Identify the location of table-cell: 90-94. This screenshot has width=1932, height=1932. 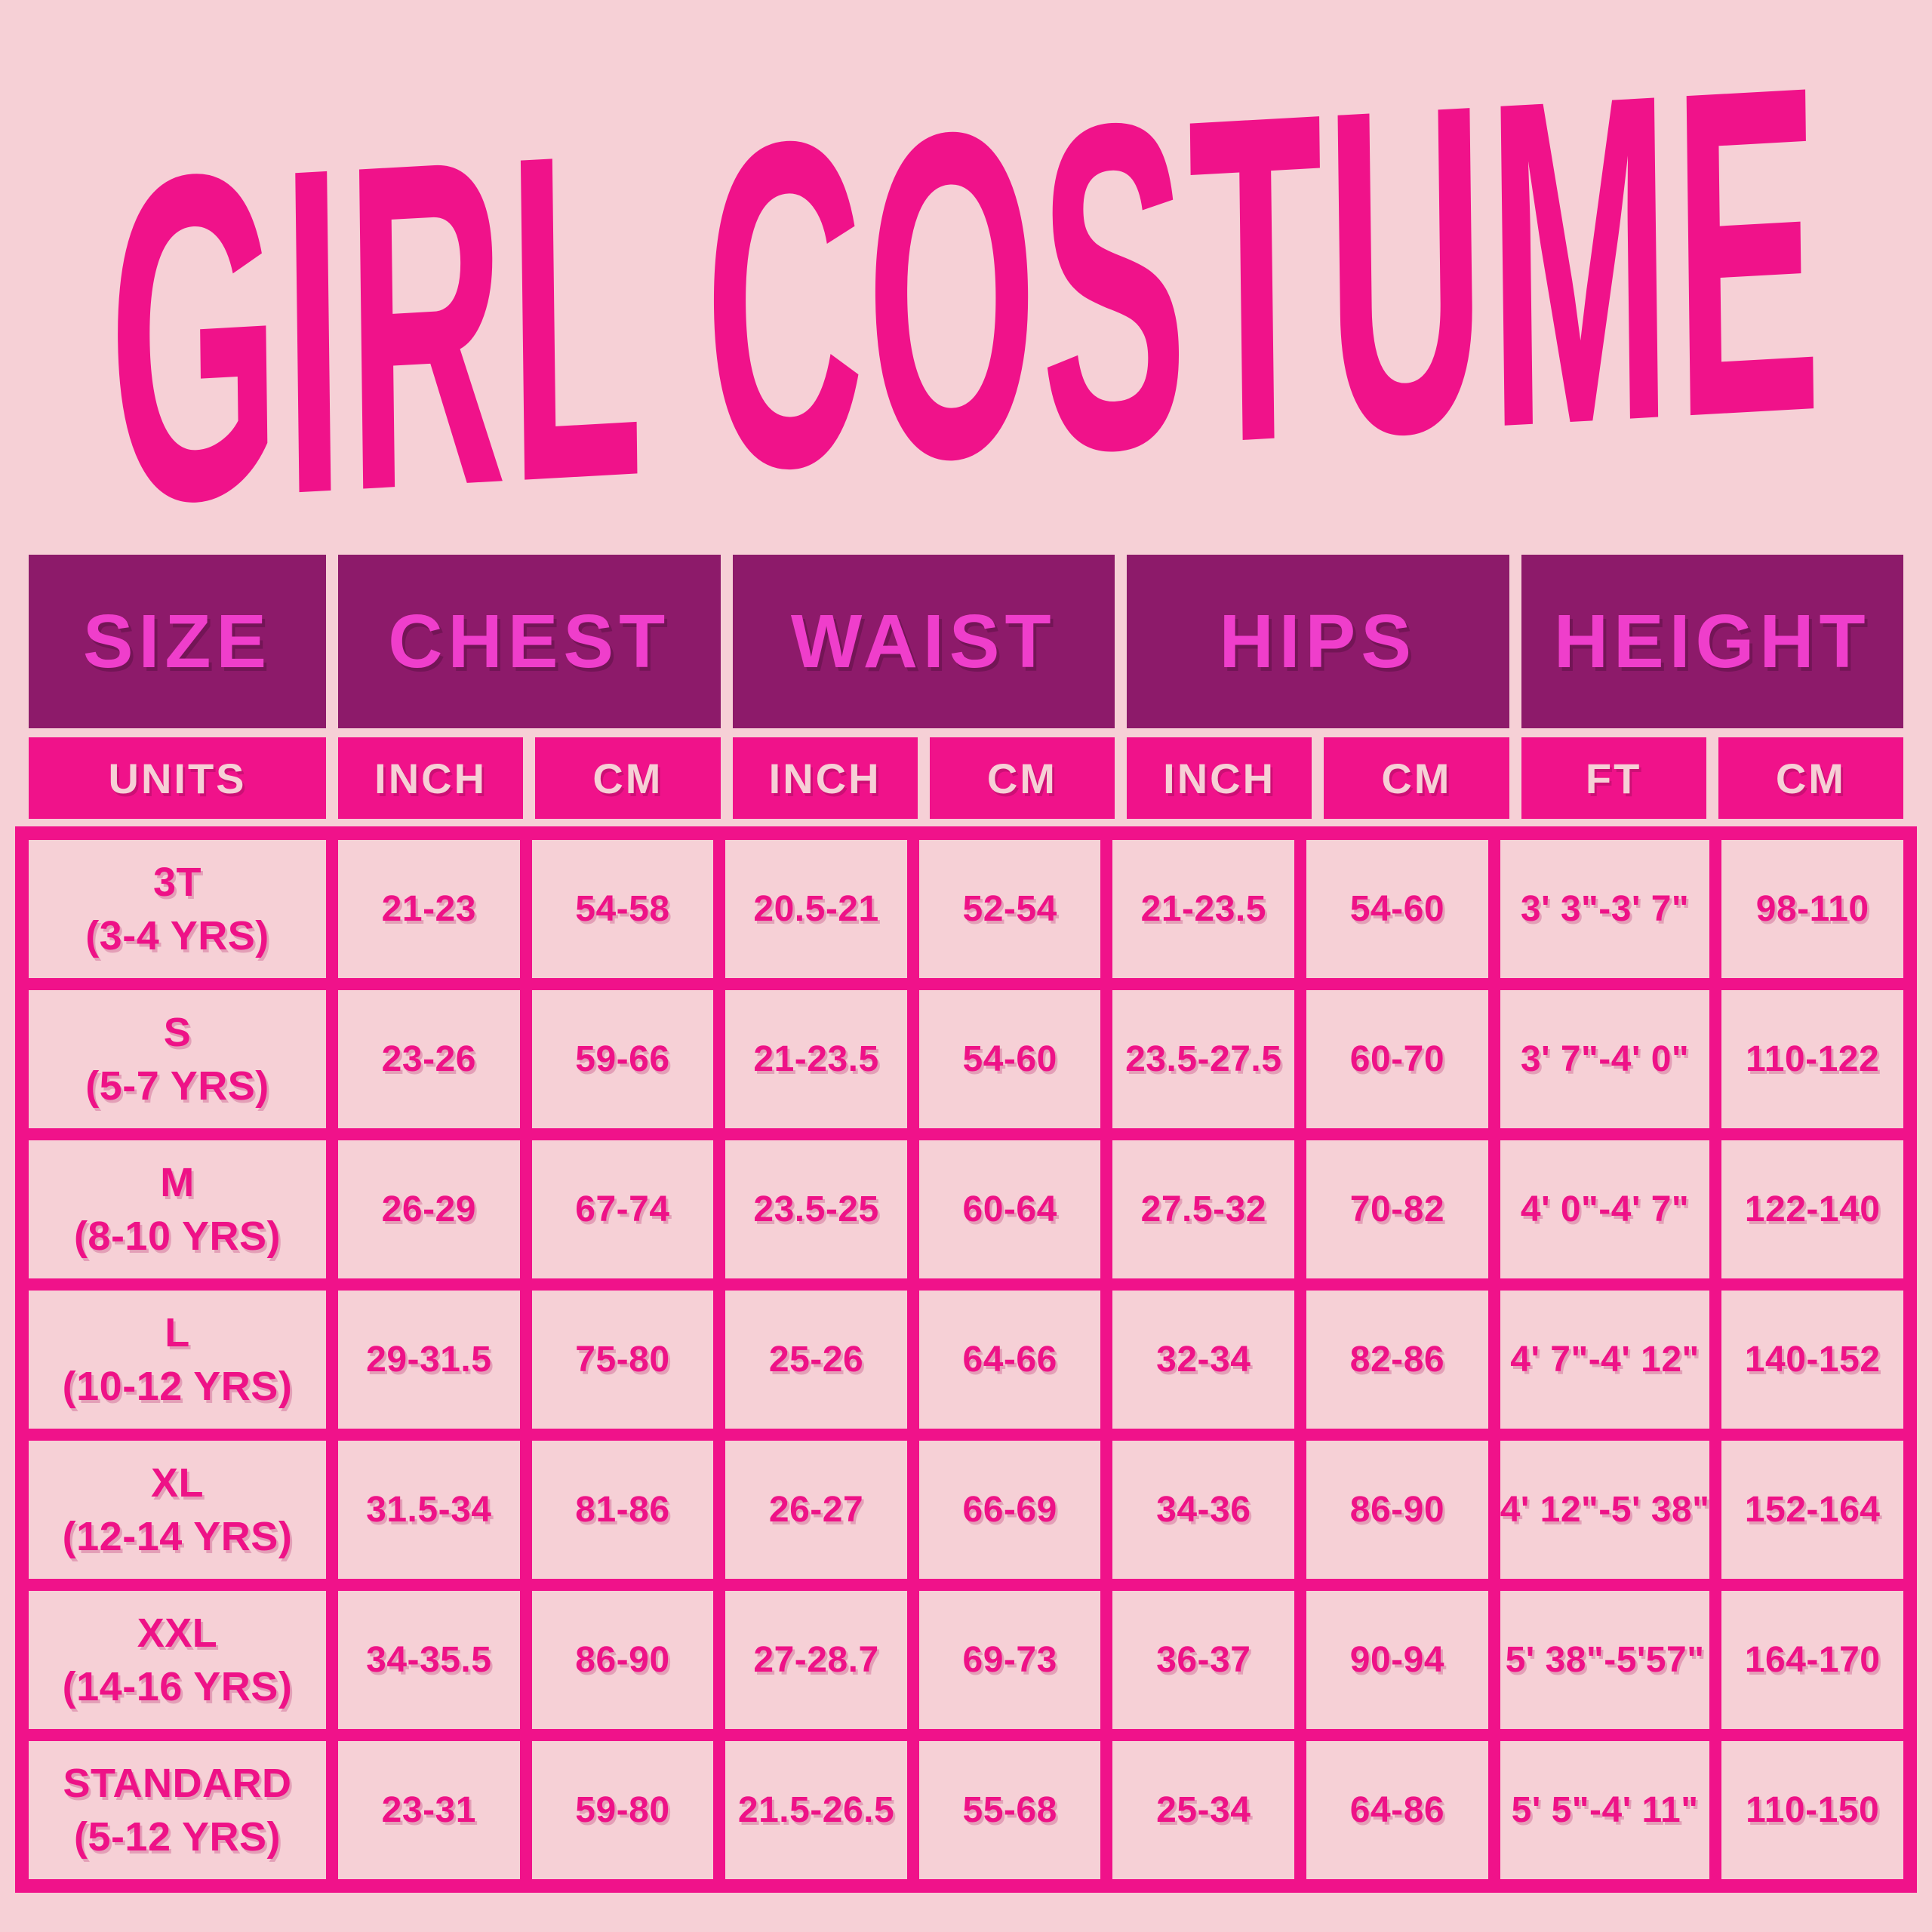
(1397, 1660).